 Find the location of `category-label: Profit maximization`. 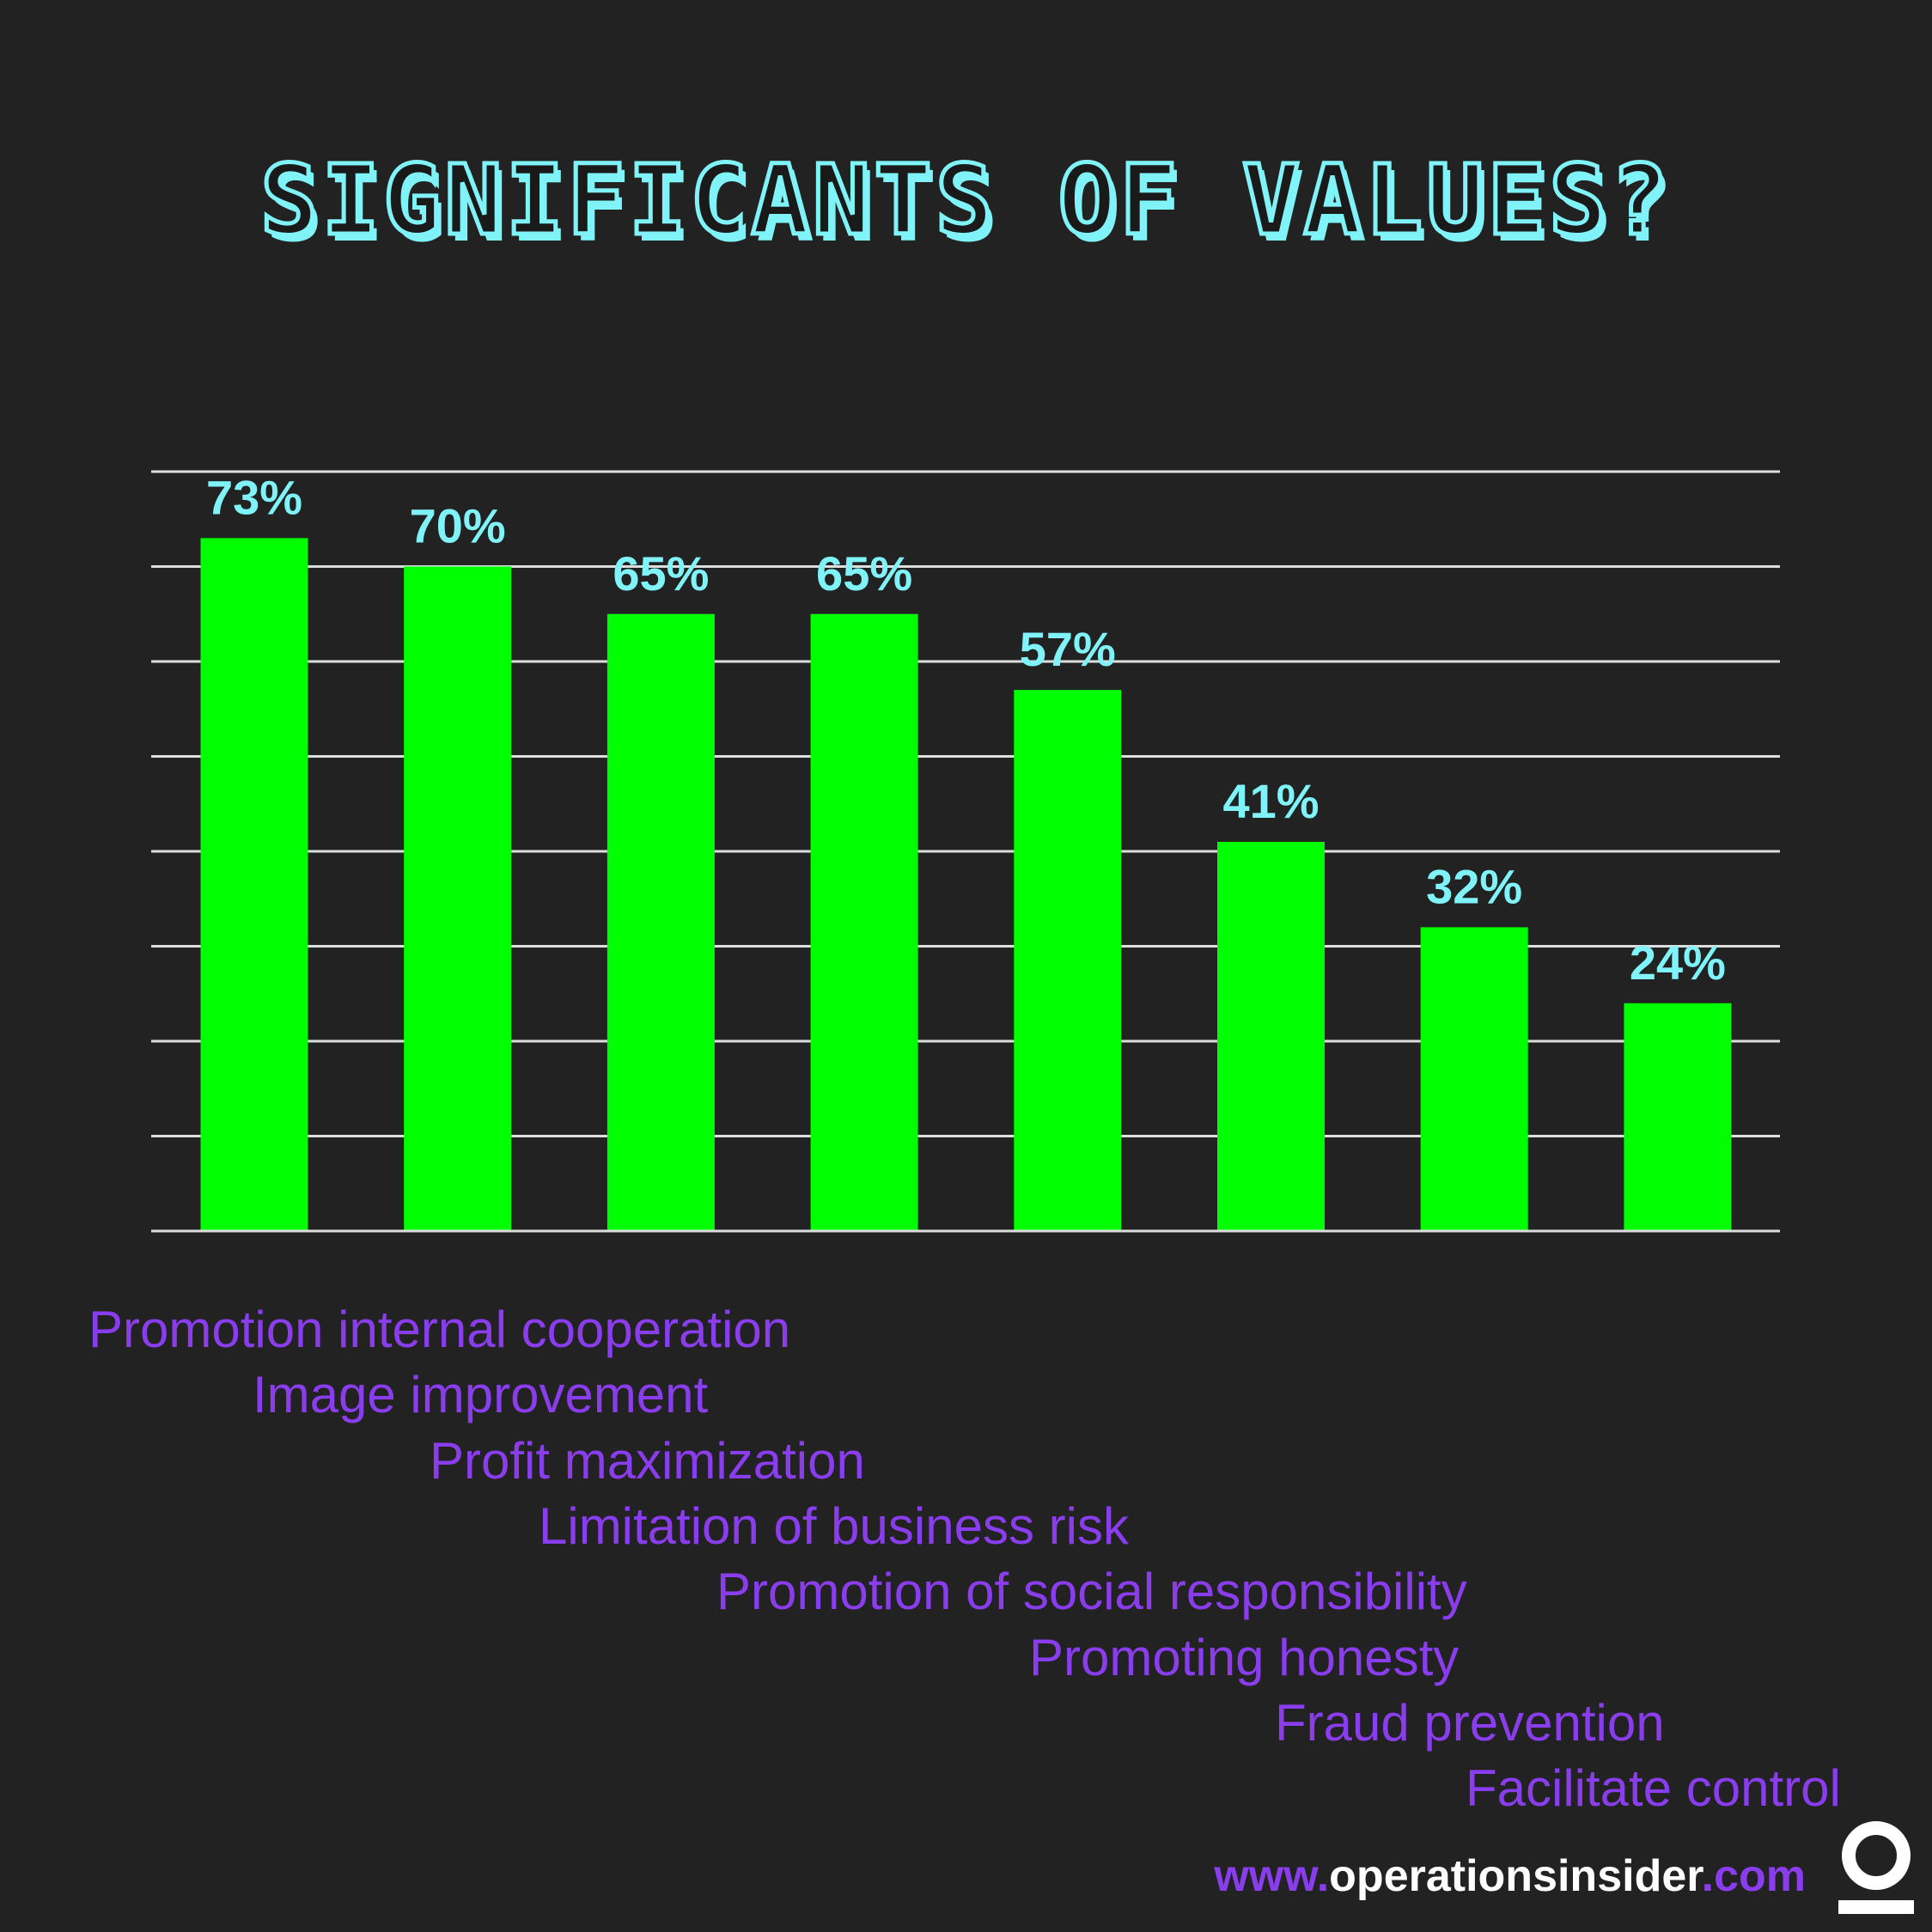

category-label: Profit maximization is located at coordinates (647, 1460).